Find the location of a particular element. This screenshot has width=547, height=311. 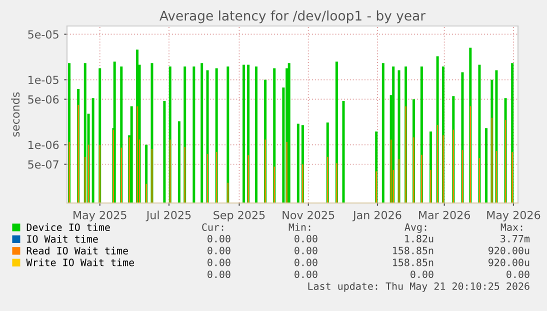

text: Cur: is located at coordinates (213, 227).